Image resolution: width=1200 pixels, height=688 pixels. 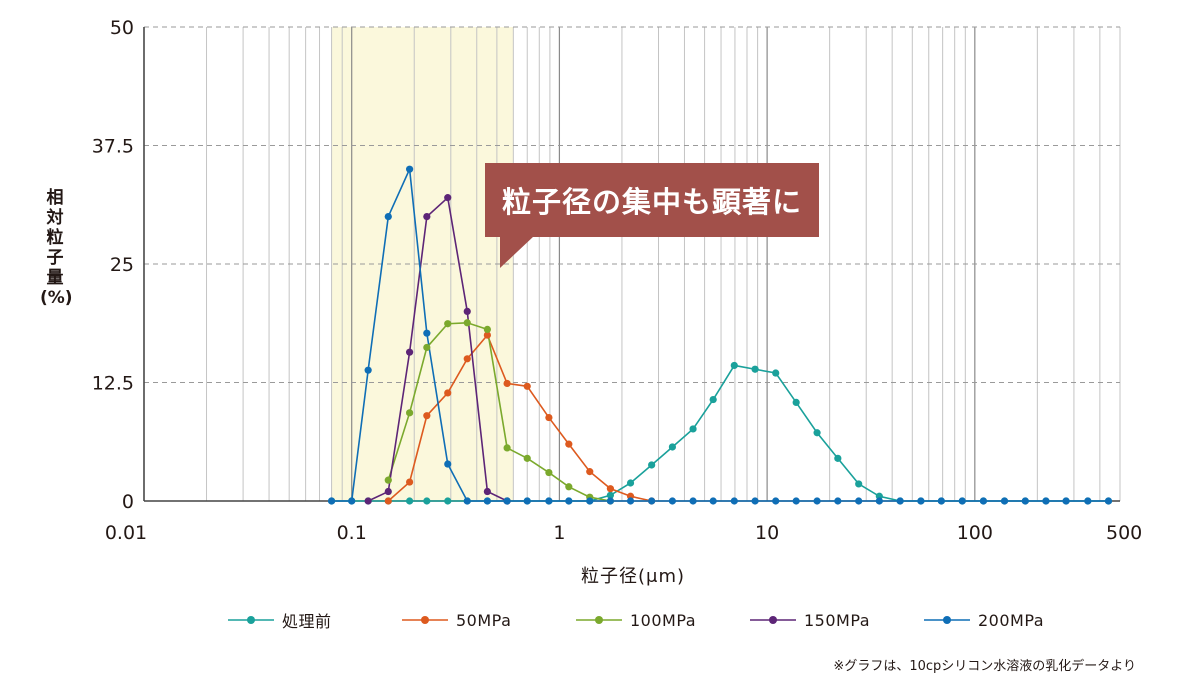 What do you see at coordinates (651, 202) in the screenshot?
I see `annotation-text: 粒子径の集中も顕著に` at bounding box center [651, 202].